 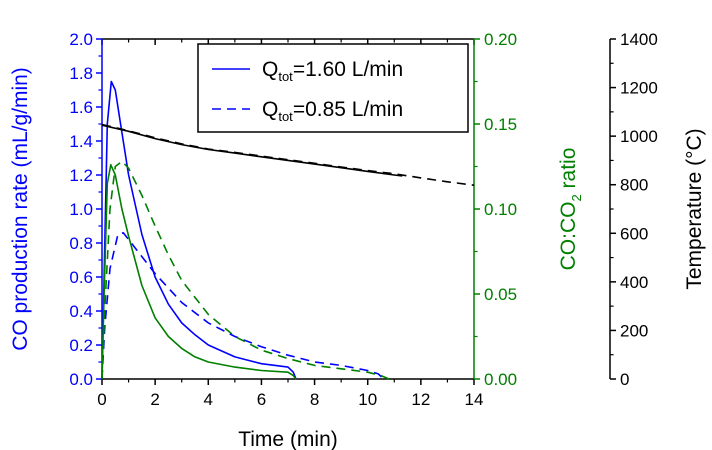 I want to click on co_rate-tick-label: 1.2, so click(x=81, y=175).